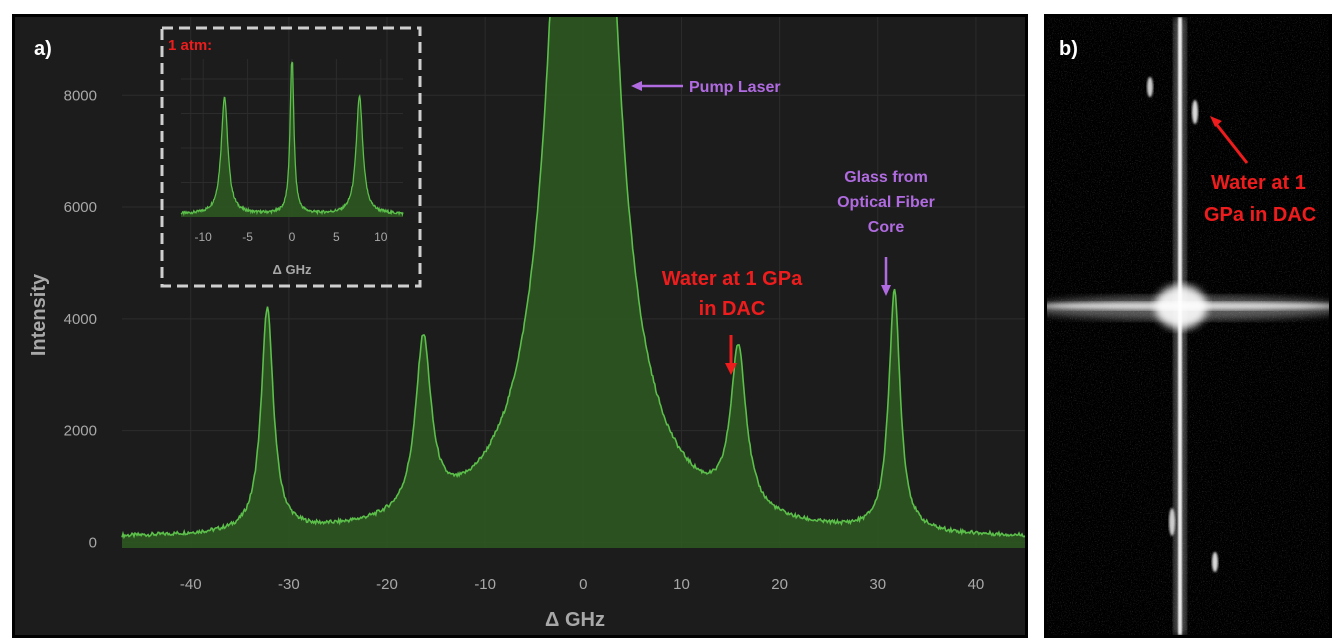 Image resolution: width=1332 pixels, height=640 pixels. I want to click on inset-spectrum-line, so click(292, 139).